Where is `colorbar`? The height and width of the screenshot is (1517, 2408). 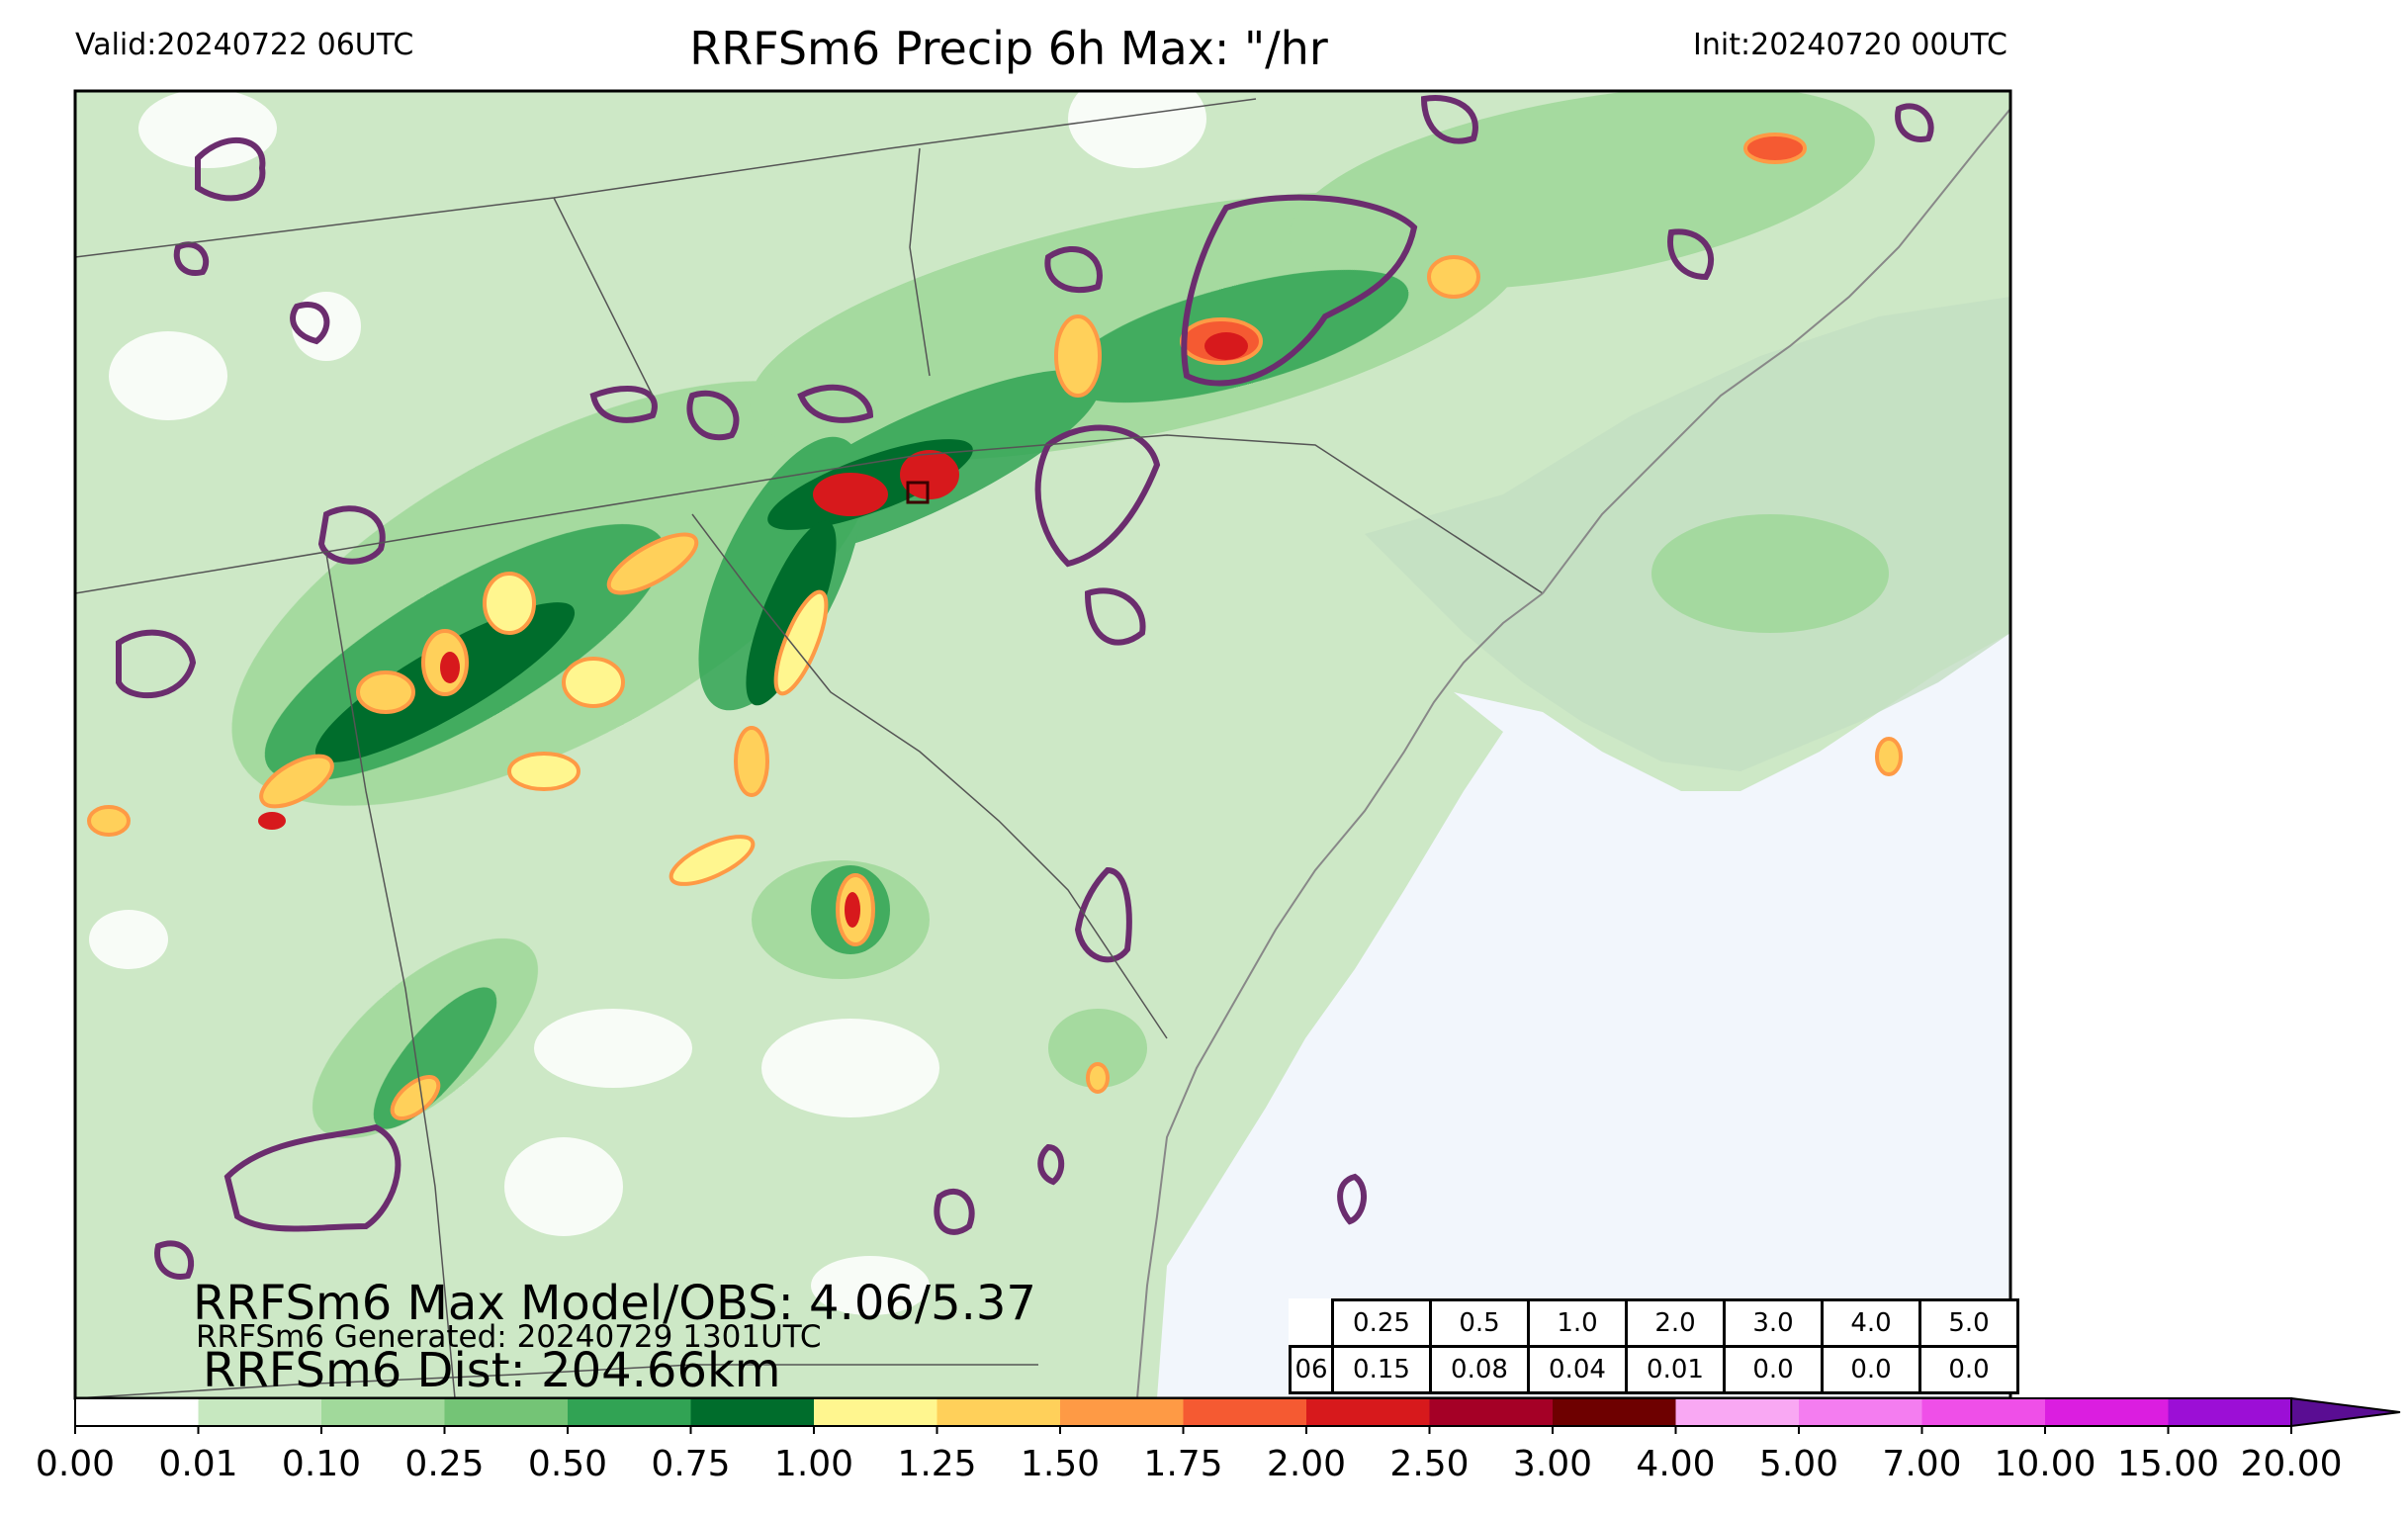
colorbar is located at coordinates (1237, 1415).